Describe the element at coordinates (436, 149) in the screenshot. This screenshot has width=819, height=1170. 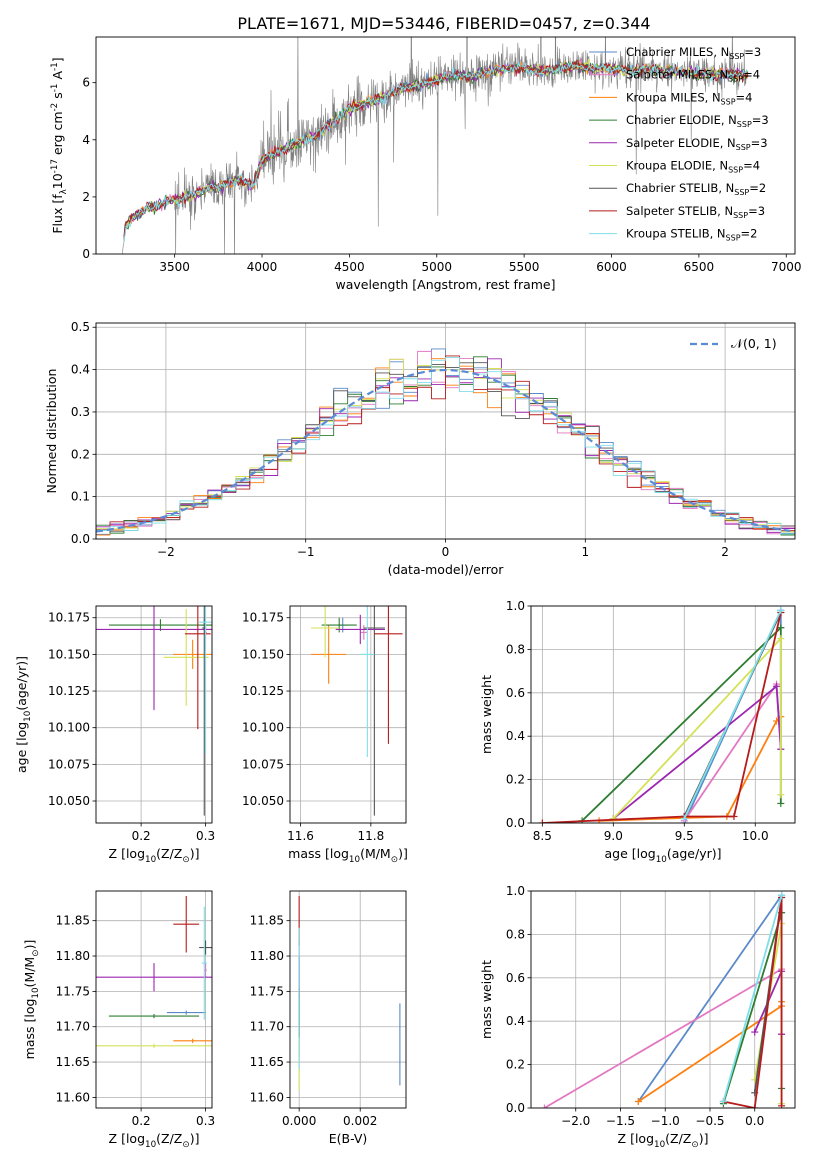
I see `model-spectrum-salpeter_stelib` at that location.